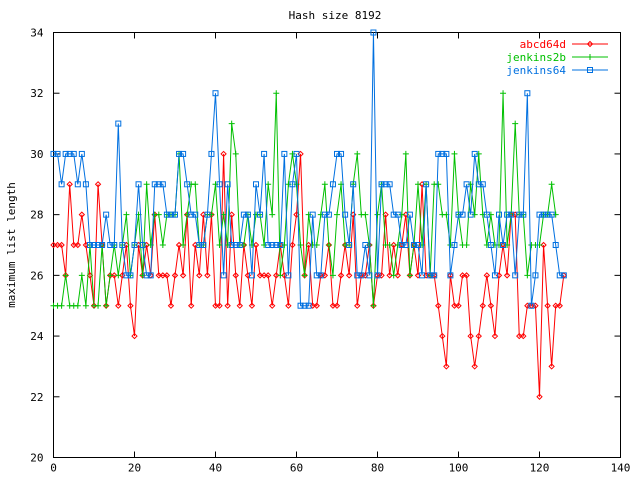 This screenshot has width=640, height=480. I want to click on x-tick-label: 40, so click(215, 468).